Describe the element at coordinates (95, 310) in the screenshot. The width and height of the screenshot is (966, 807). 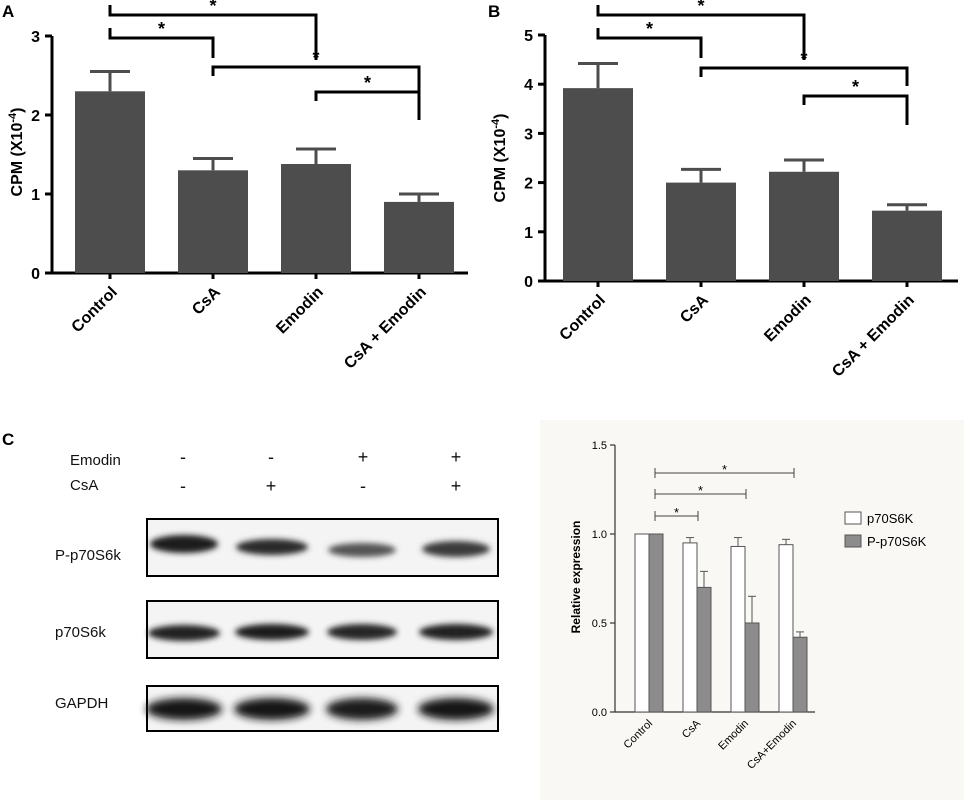
I see `panel-a-x-tick-label: Control` at that location.